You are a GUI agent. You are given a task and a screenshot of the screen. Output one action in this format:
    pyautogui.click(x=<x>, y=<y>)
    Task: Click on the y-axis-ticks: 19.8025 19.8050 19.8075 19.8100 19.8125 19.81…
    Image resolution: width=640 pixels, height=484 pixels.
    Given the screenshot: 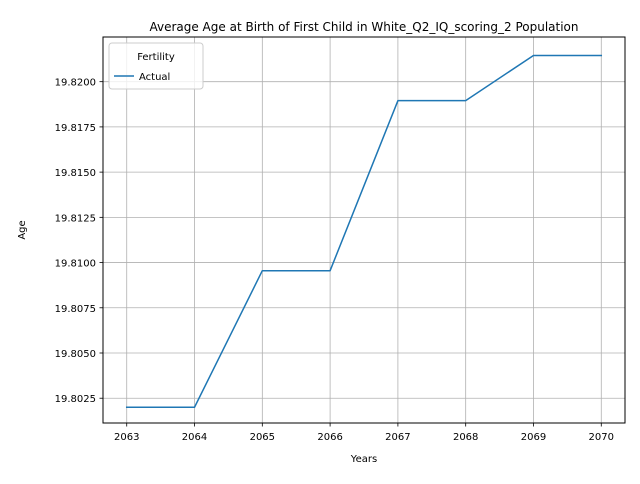 What is the action you would take?
    pyautogui.click(x=79, y=241)
    